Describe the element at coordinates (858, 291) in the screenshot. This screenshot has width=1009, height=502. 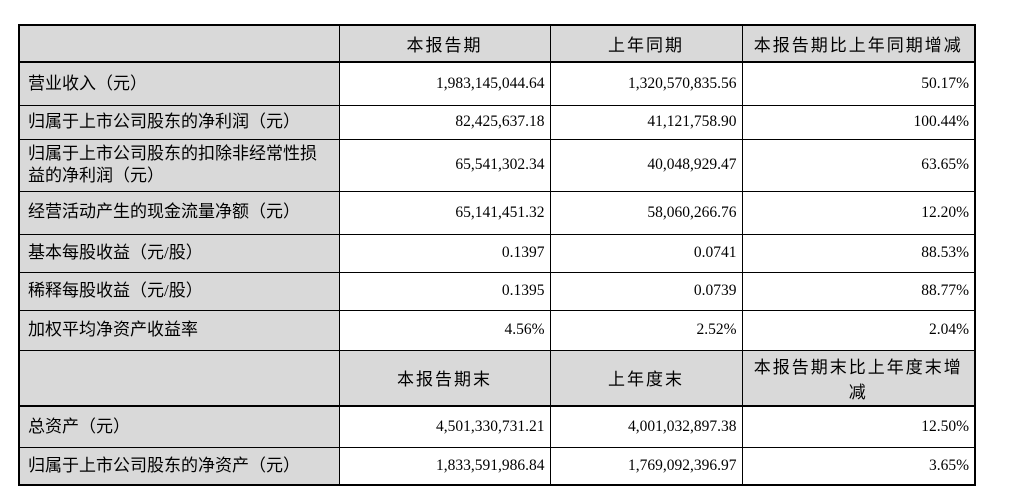
I see `change-value-cell: 88.77%` at that location.